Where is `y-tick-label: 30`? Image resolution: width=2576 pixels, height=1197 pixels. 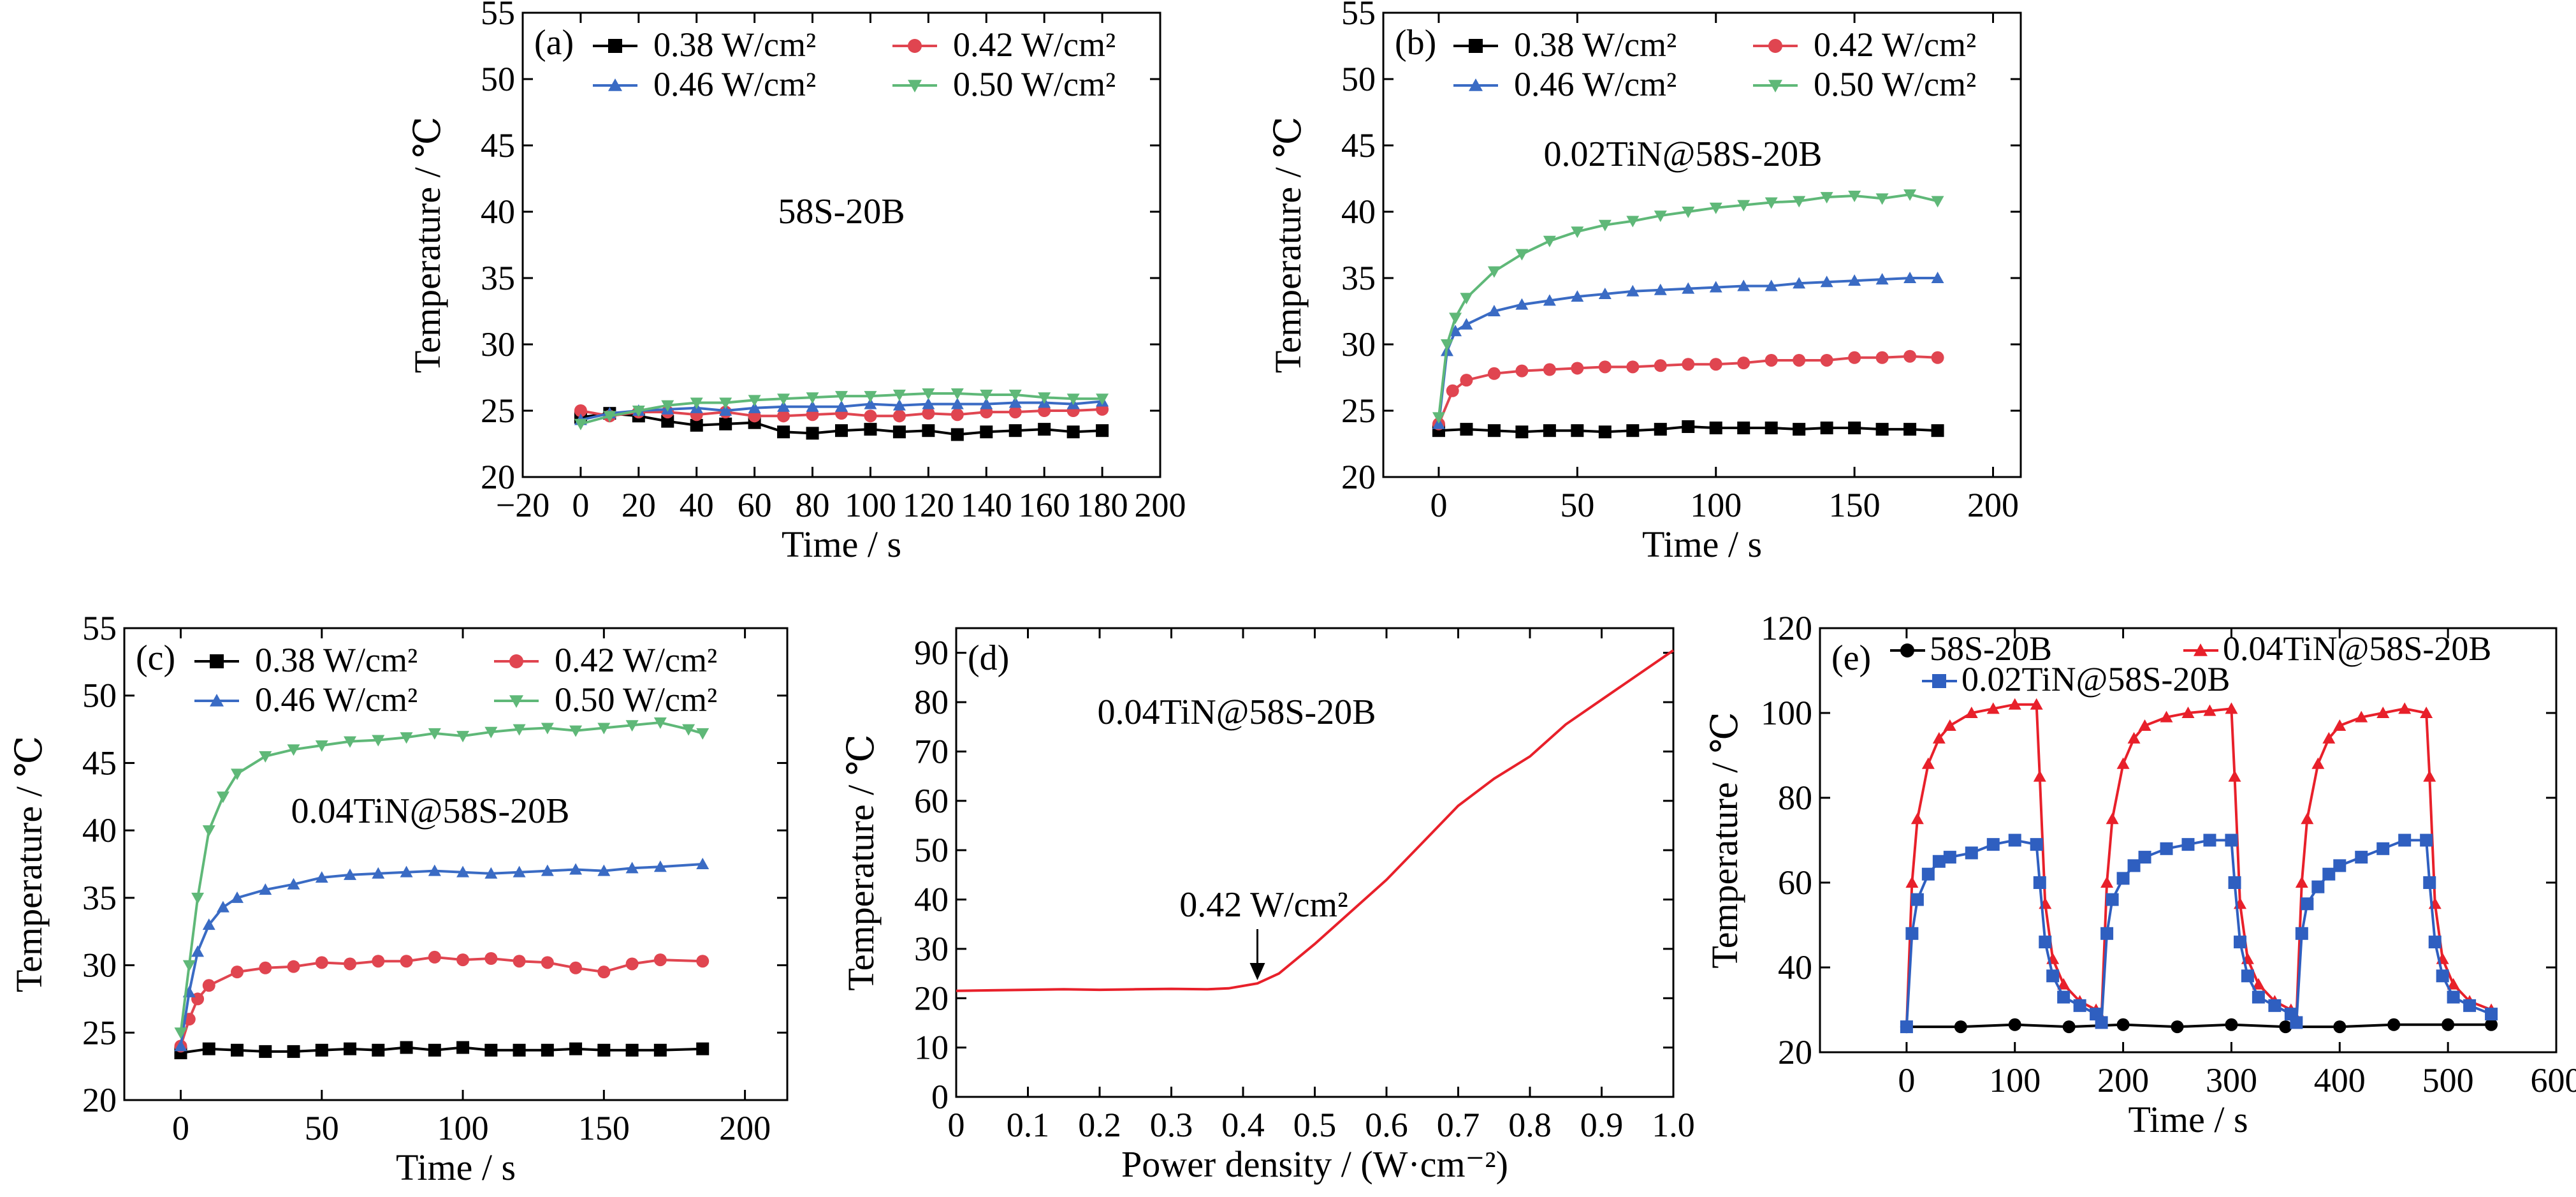 y-tick-label: 30 is located at coordinates (931, 949).